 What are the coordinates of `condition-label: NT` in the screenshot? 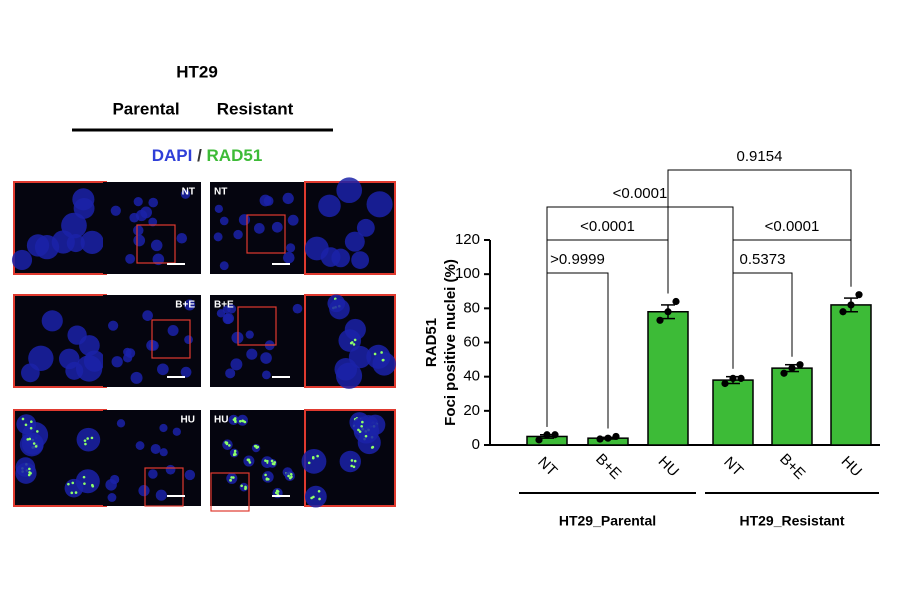 It's located at (220, 192).